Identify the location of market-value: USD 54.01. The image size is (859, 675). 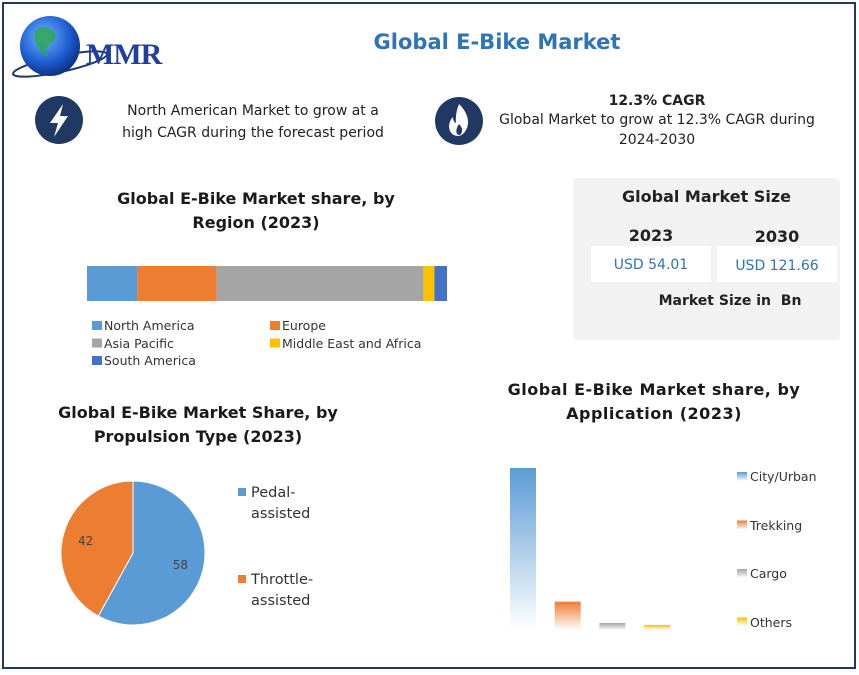
(651, 265).